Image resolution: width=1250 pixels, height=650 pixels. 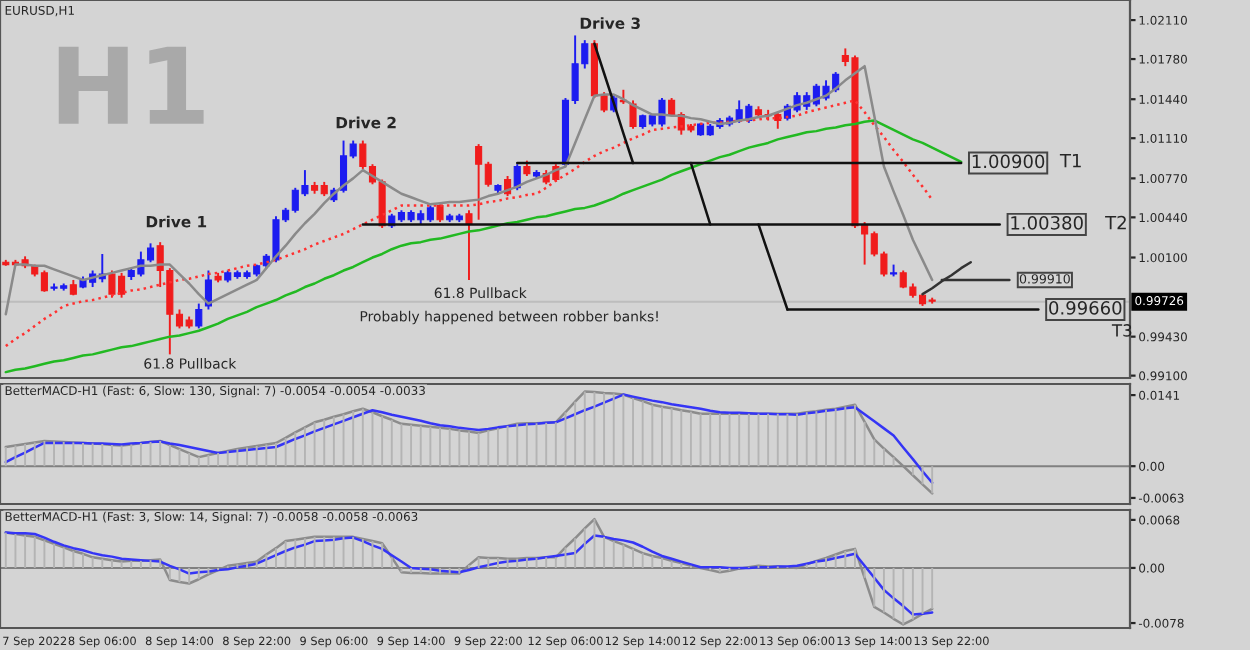 What do you see at coordinates (1047, 223) in the screenshot?
I see `series-label: 1.00380` at bounding box center [1047, 223].